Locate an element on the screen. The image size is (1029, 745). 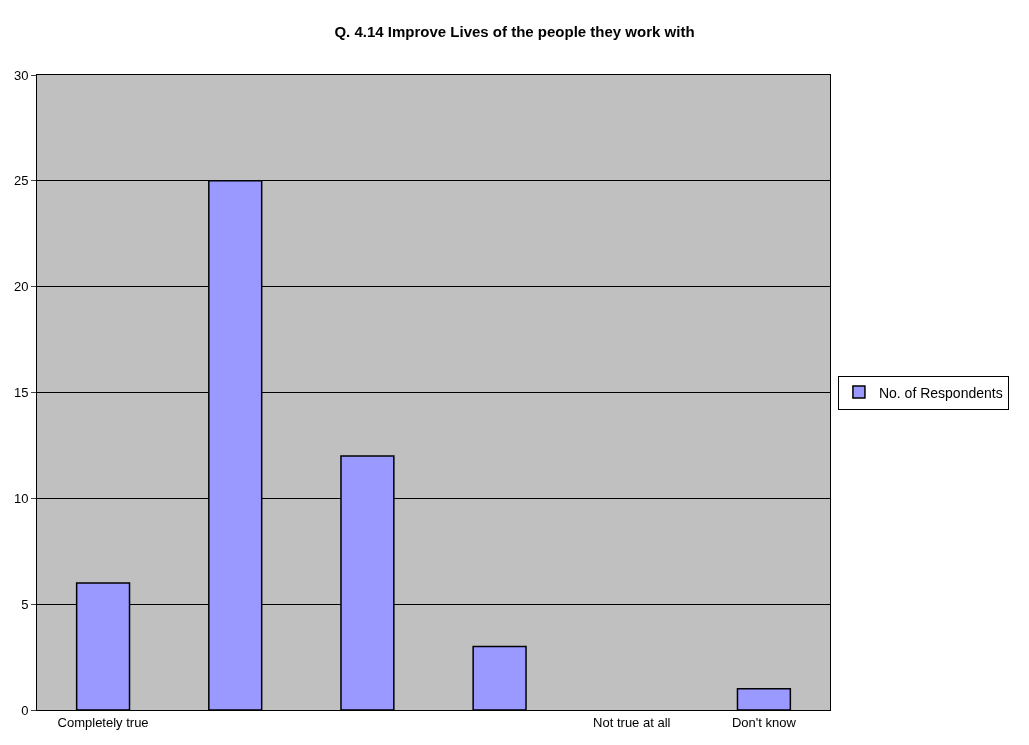
y-tick-label: 5 is located at coordinates (25, 604).